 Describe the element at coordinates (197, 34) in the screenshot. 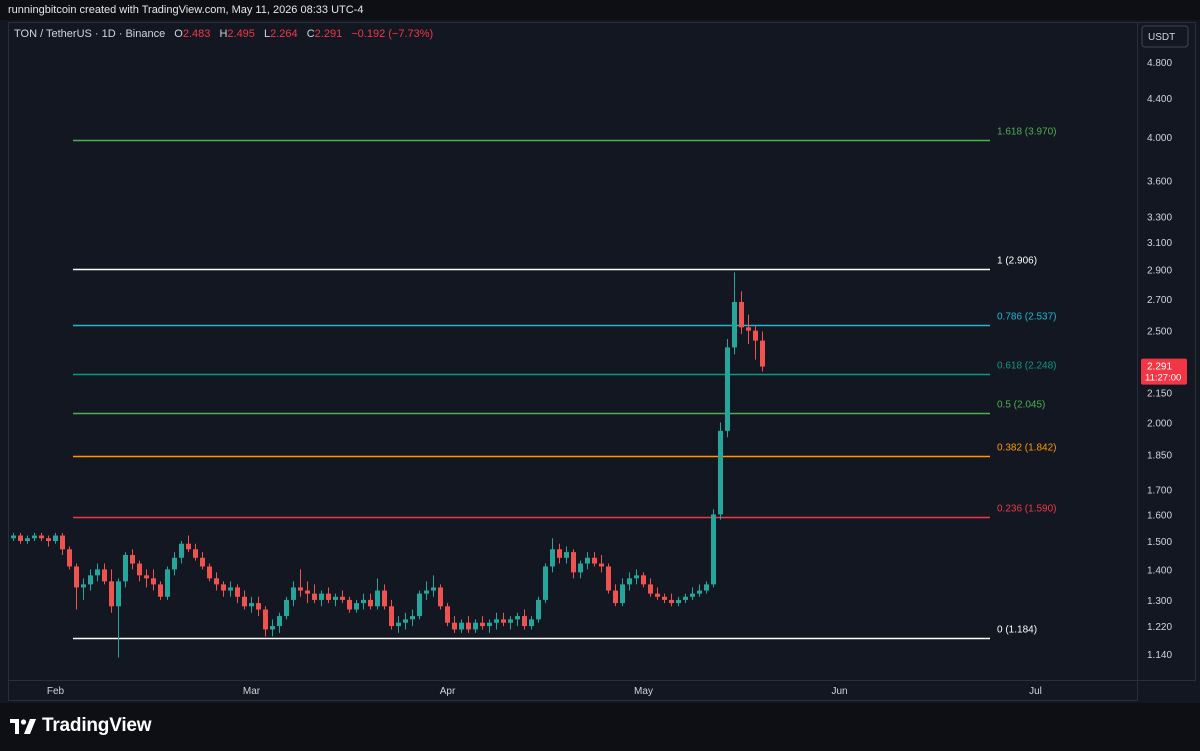

I see `open-value: 2.483` at that location.